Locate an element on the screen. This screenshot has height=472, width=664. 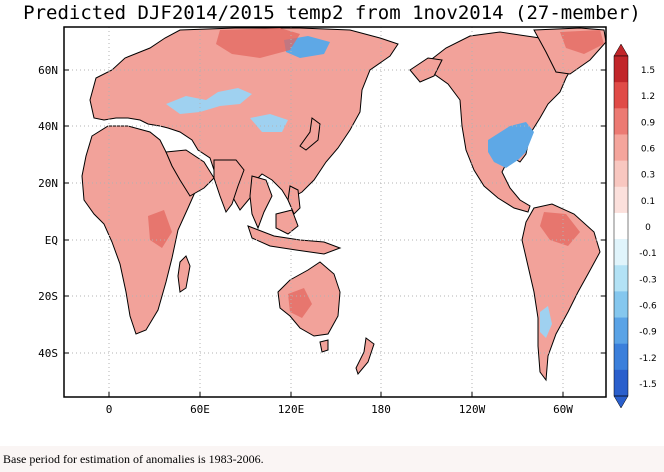
landmass-alaska is located at coordinates (426, 70).